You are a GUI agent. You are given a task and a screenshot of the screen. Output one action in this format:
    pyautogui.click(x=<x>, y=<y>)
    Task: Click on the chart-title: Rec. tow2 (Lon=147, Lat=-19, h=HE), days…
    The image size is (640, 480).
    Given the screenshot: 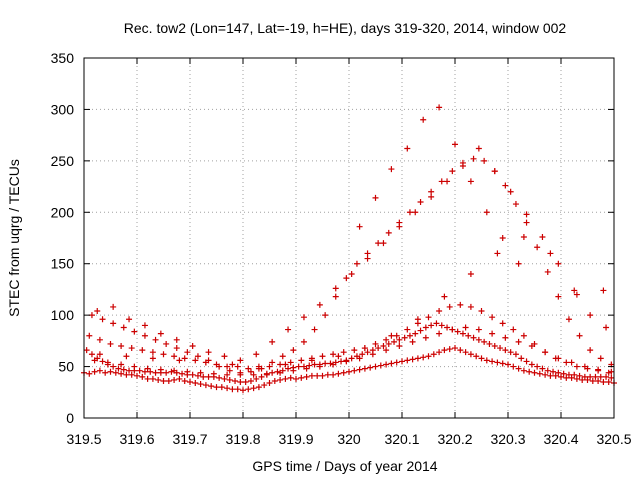 What is the action you would take?
    pyautogui.click(x=345, y=28)
    